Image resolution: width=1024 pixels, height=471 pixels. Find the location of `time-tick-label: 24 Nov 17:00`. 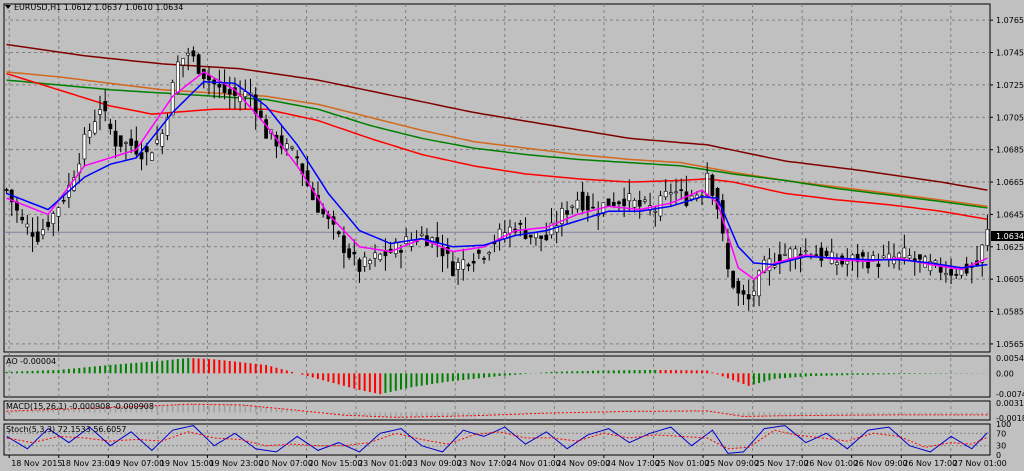

time-tick-label: 24 Nov 17:00 is located at coordinates (633, 463).